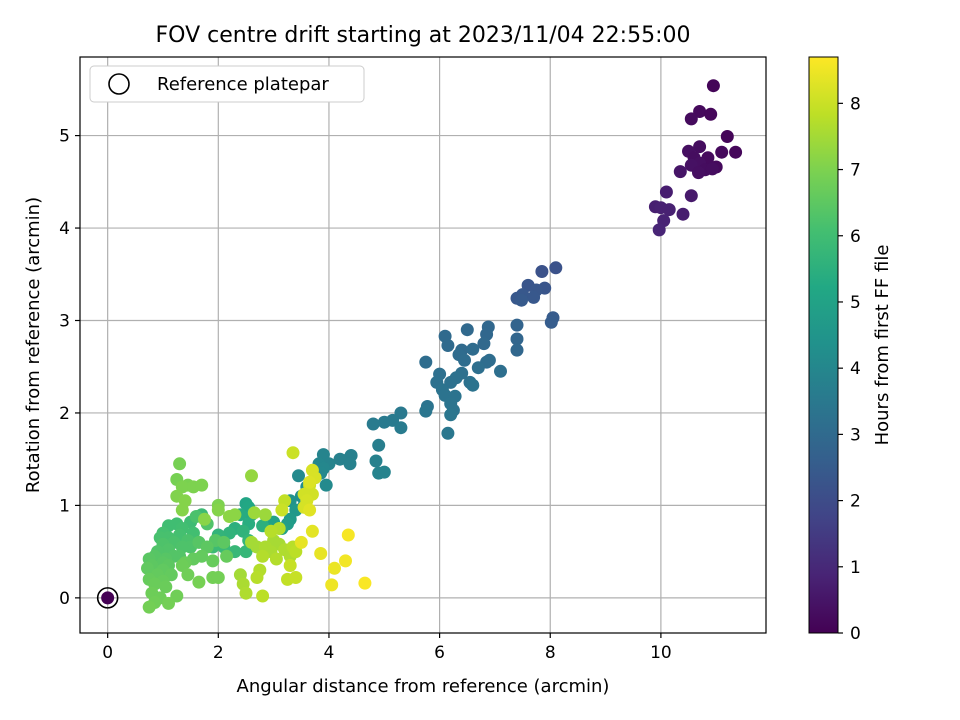 Image resolution: width=960 pixels, height=720 pixels. I want to click on x-tick-label: 0, so click(107, 653).